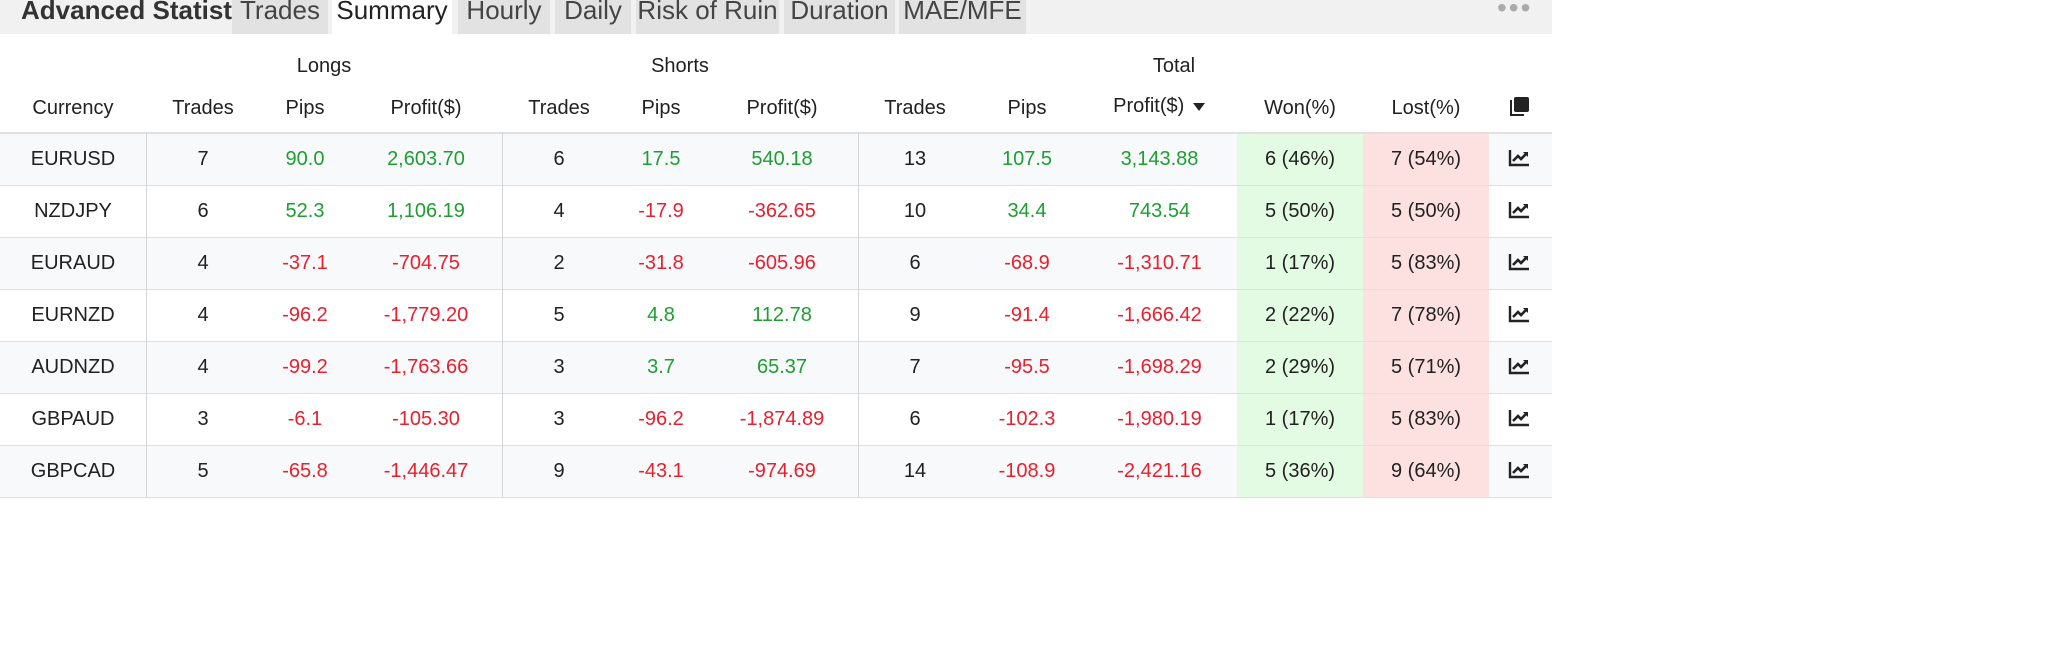  I want to click on tab-hourly: Hourly, so click(504, 17).